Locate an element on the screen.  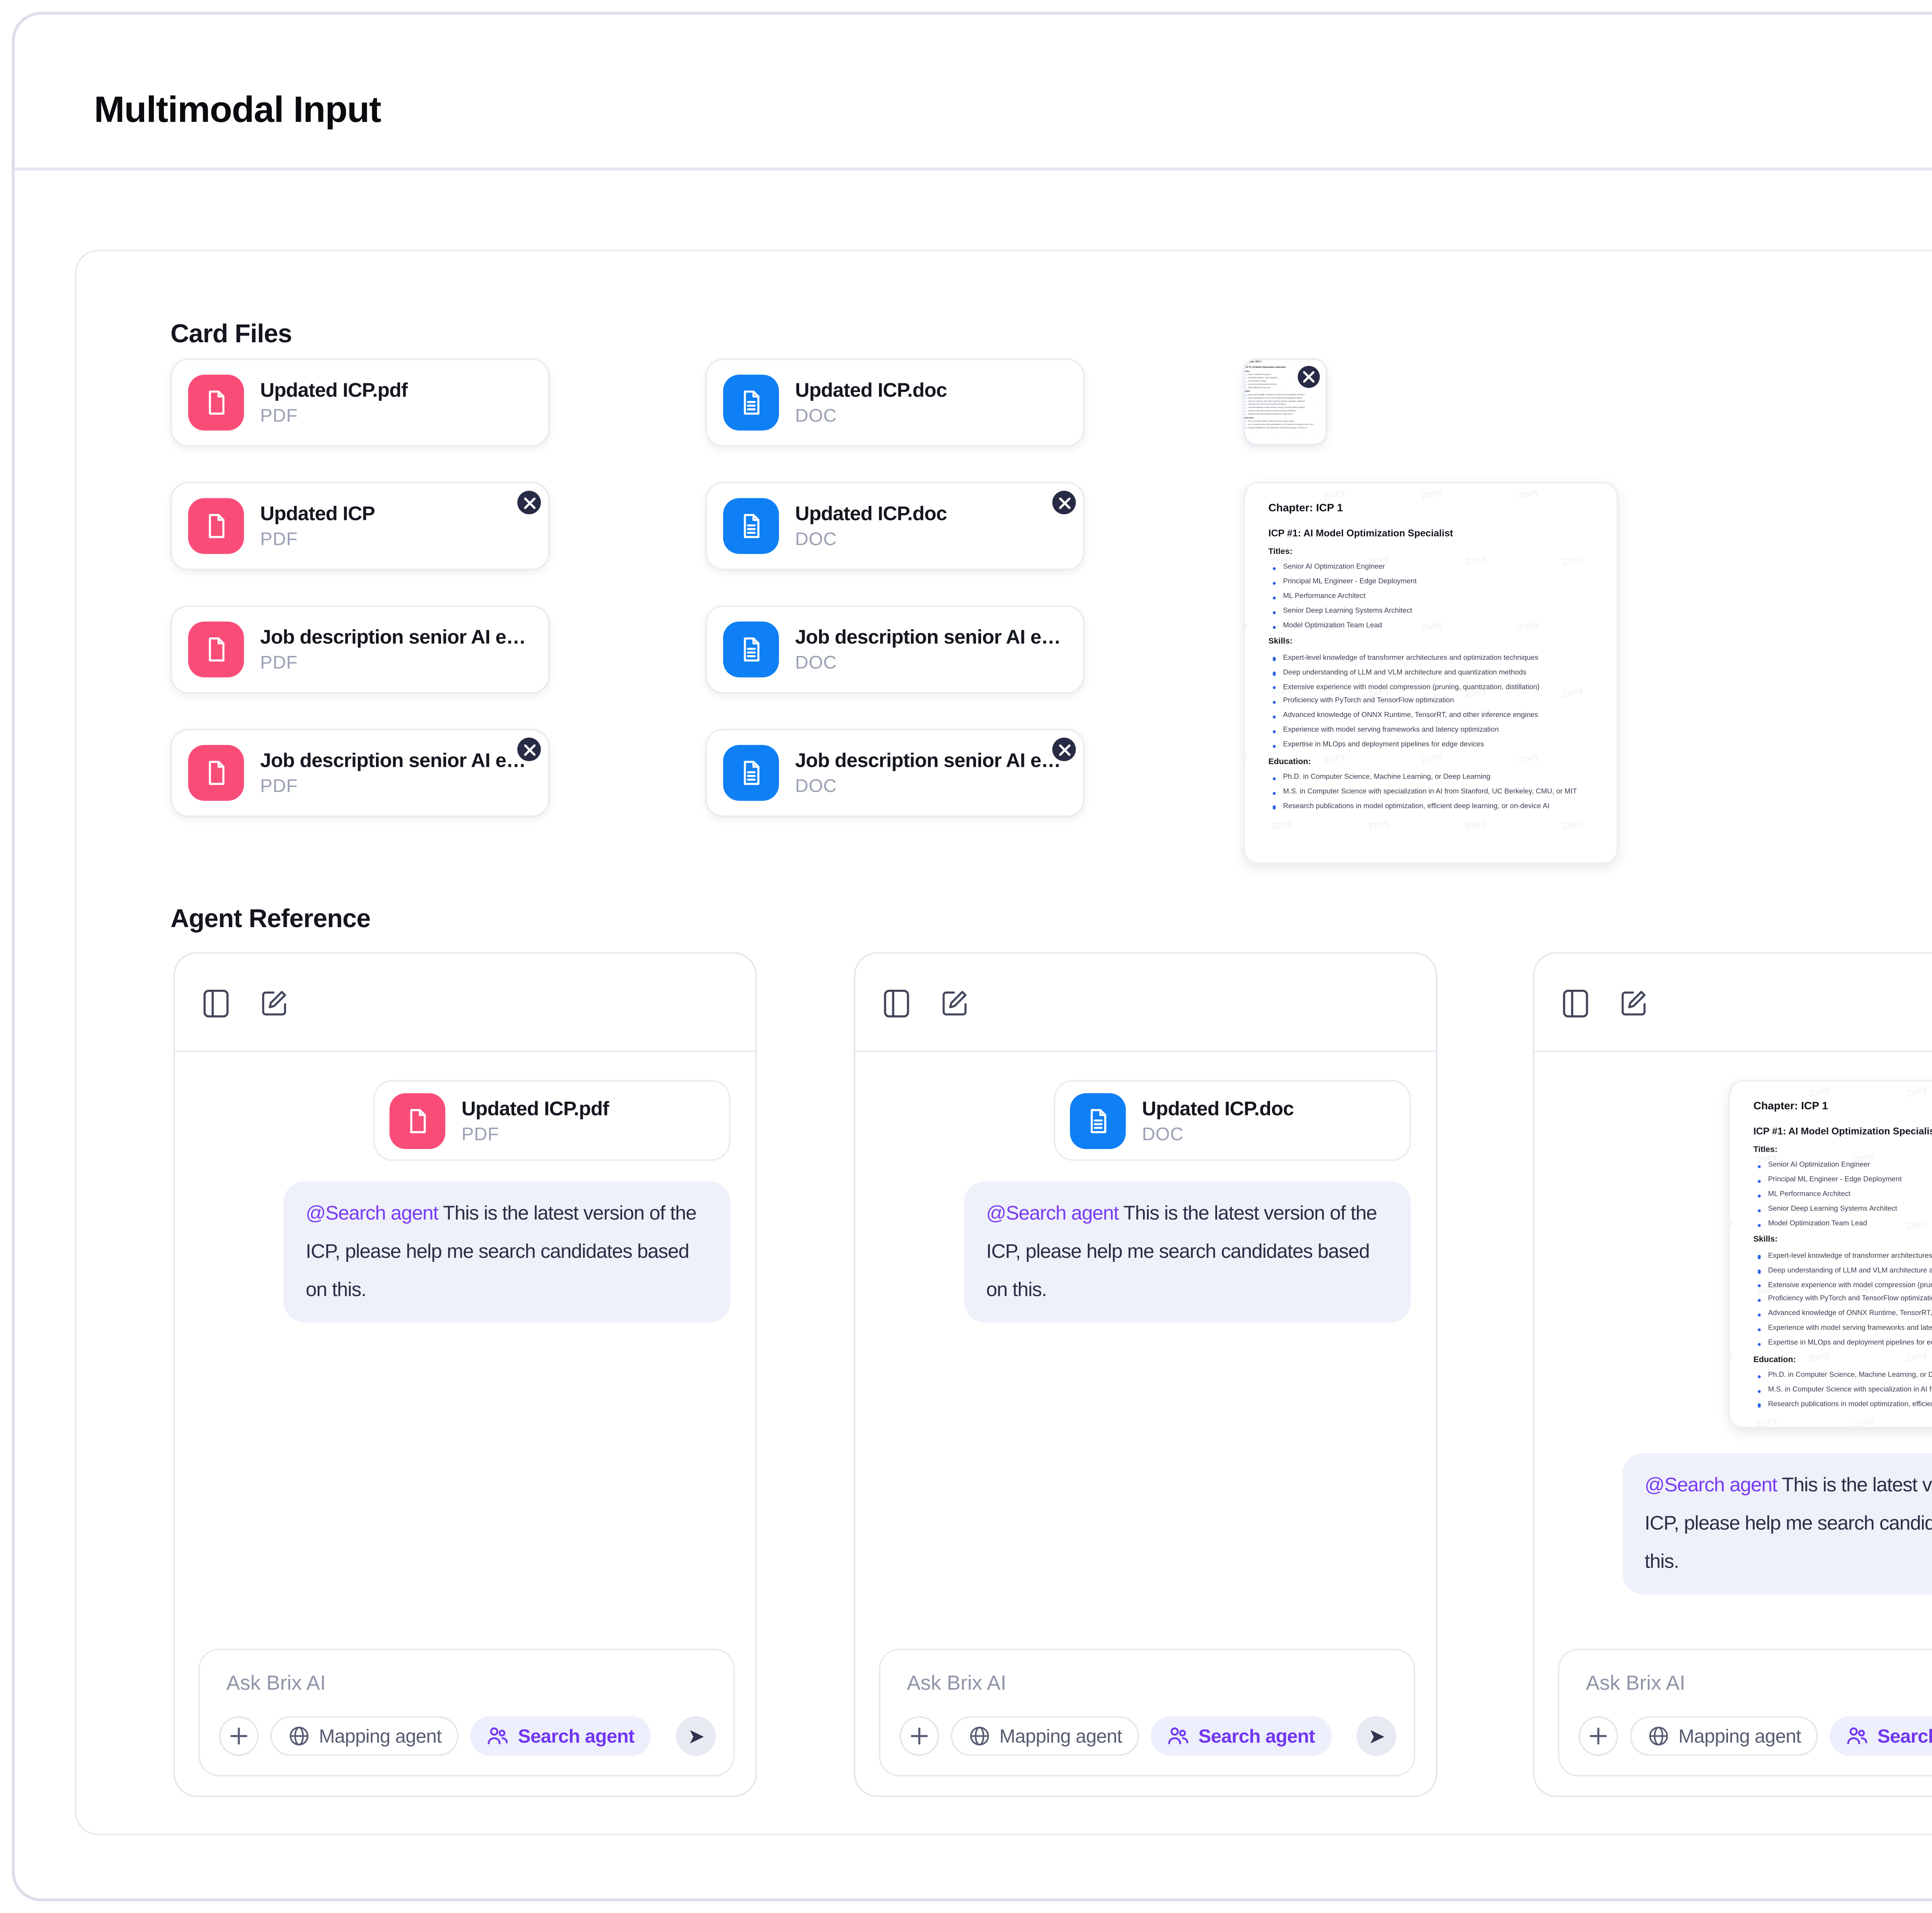
file-card: Updated ICP PDF is located at coordinates (360, 526).